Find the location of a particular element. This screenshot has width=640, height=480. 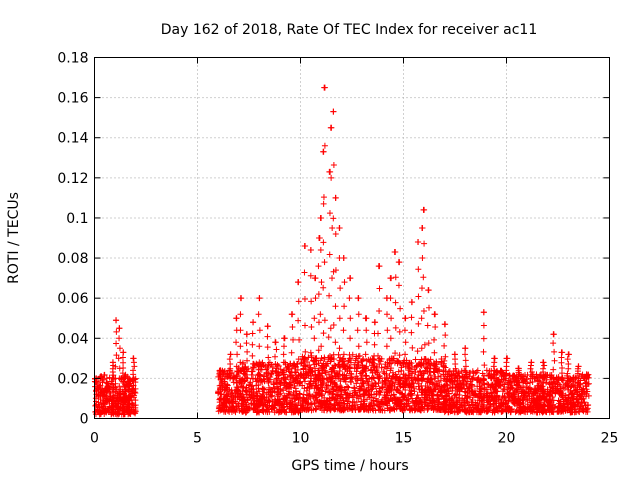

y-axis-label: ROTI / TECUs is located at coordinates (14, 238).